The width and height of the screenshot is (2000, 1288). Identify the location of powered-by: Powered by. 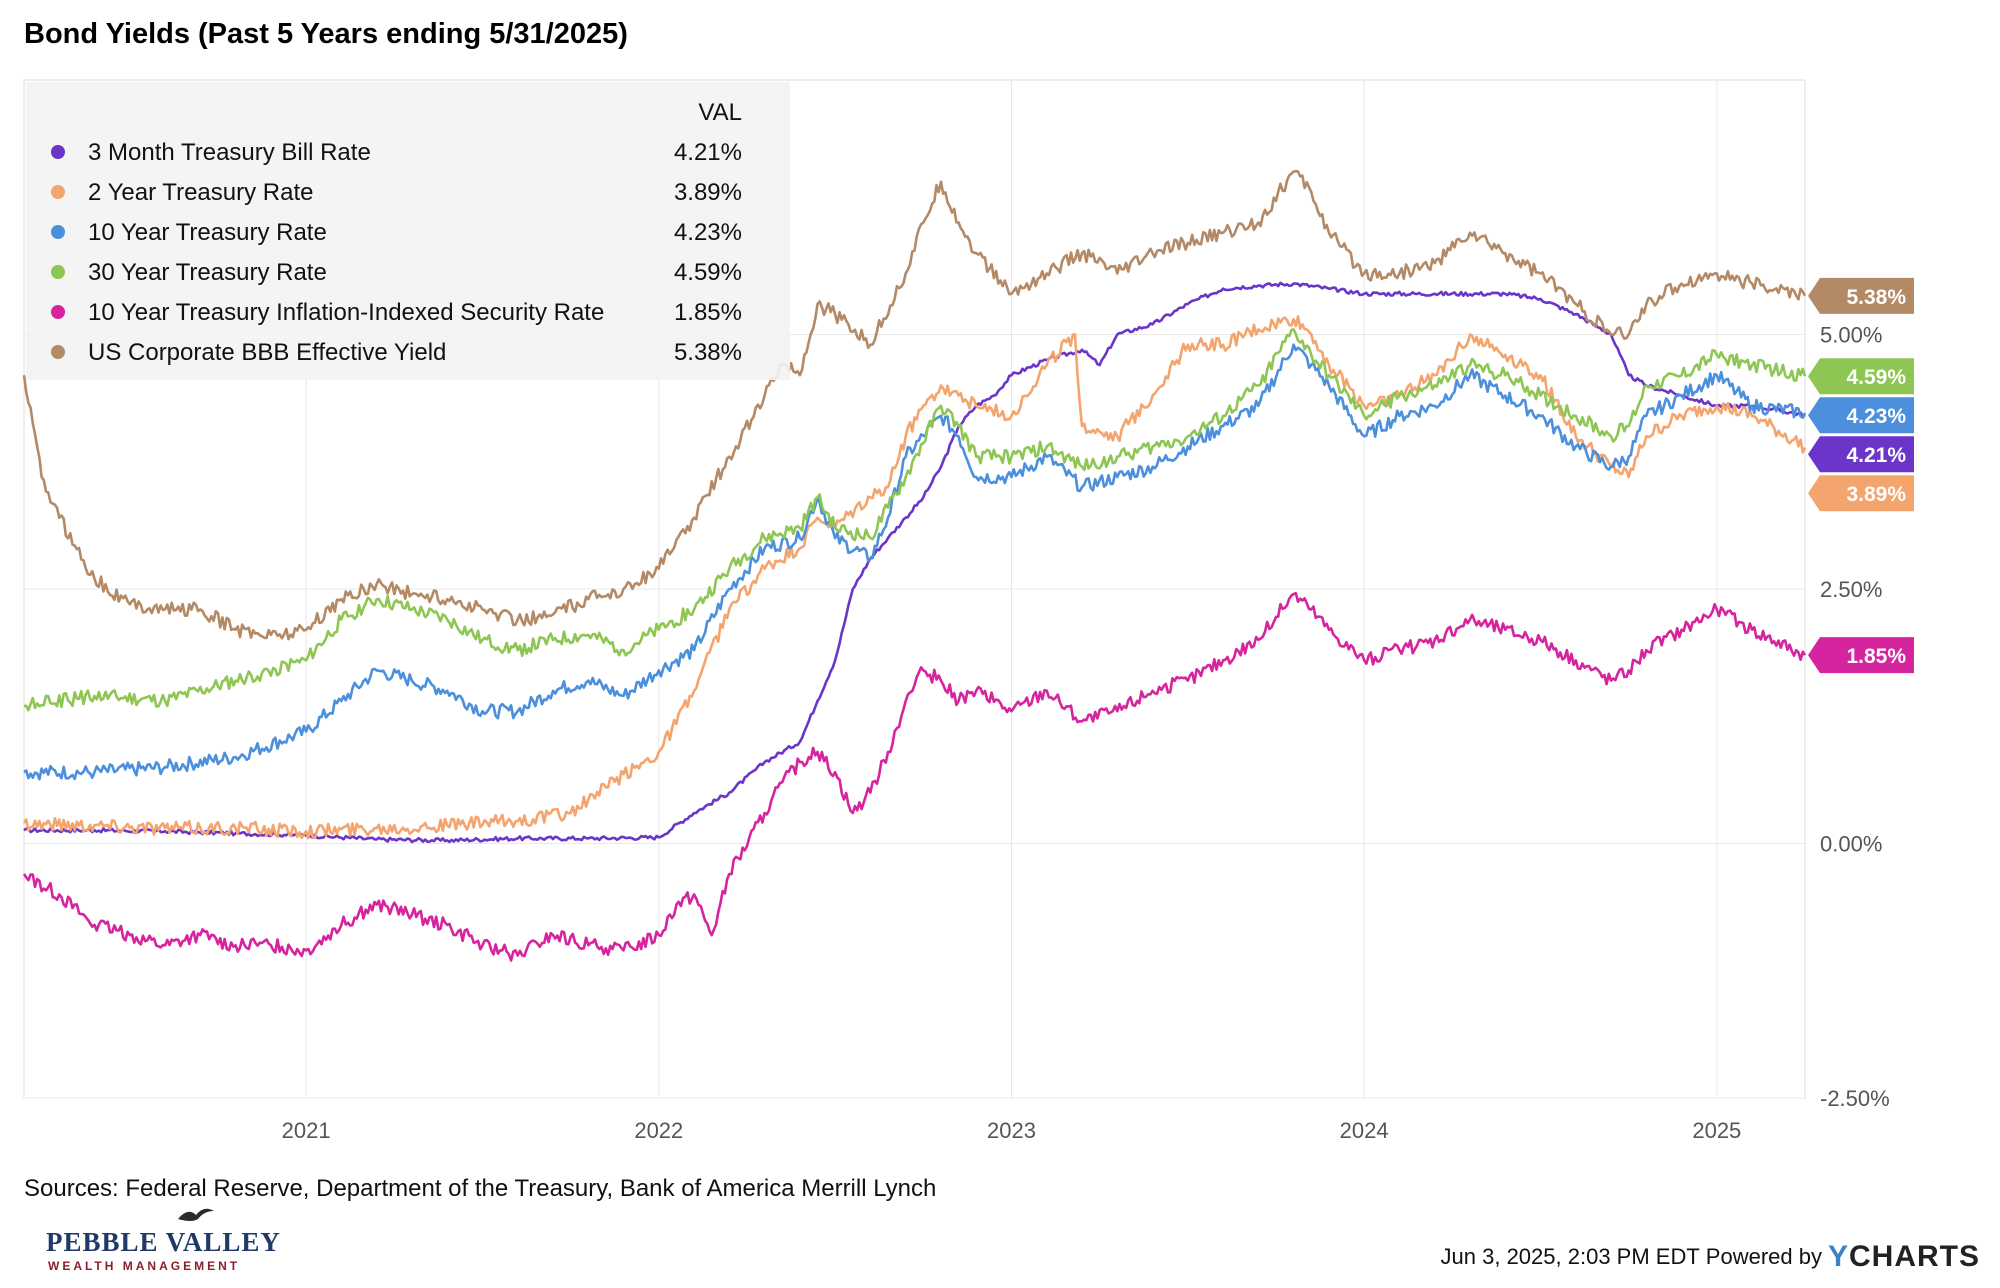
(1763, 1256).